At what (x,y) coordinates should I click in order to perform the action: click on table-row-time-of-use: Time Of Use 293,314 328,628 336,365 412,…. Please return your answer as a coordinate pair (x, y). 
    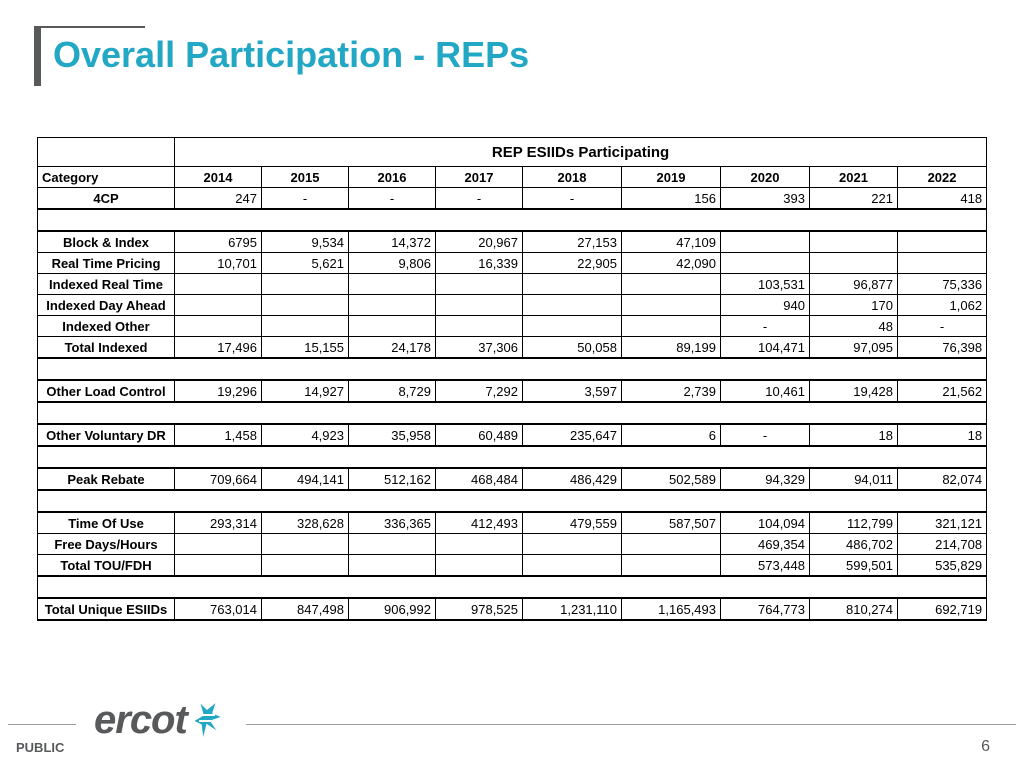
    Looking at the image, I should click on (512, 522).